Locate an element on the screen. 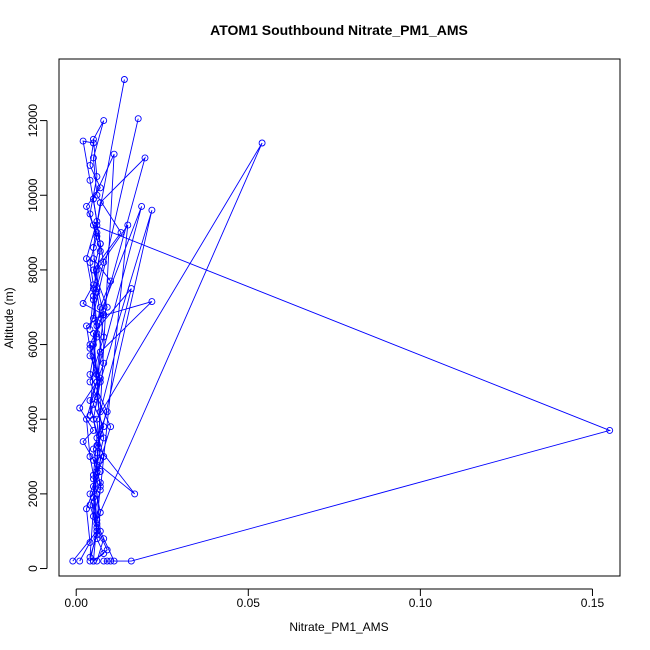  x-tick-label: 0.10 is located at coordinates (421, 603).